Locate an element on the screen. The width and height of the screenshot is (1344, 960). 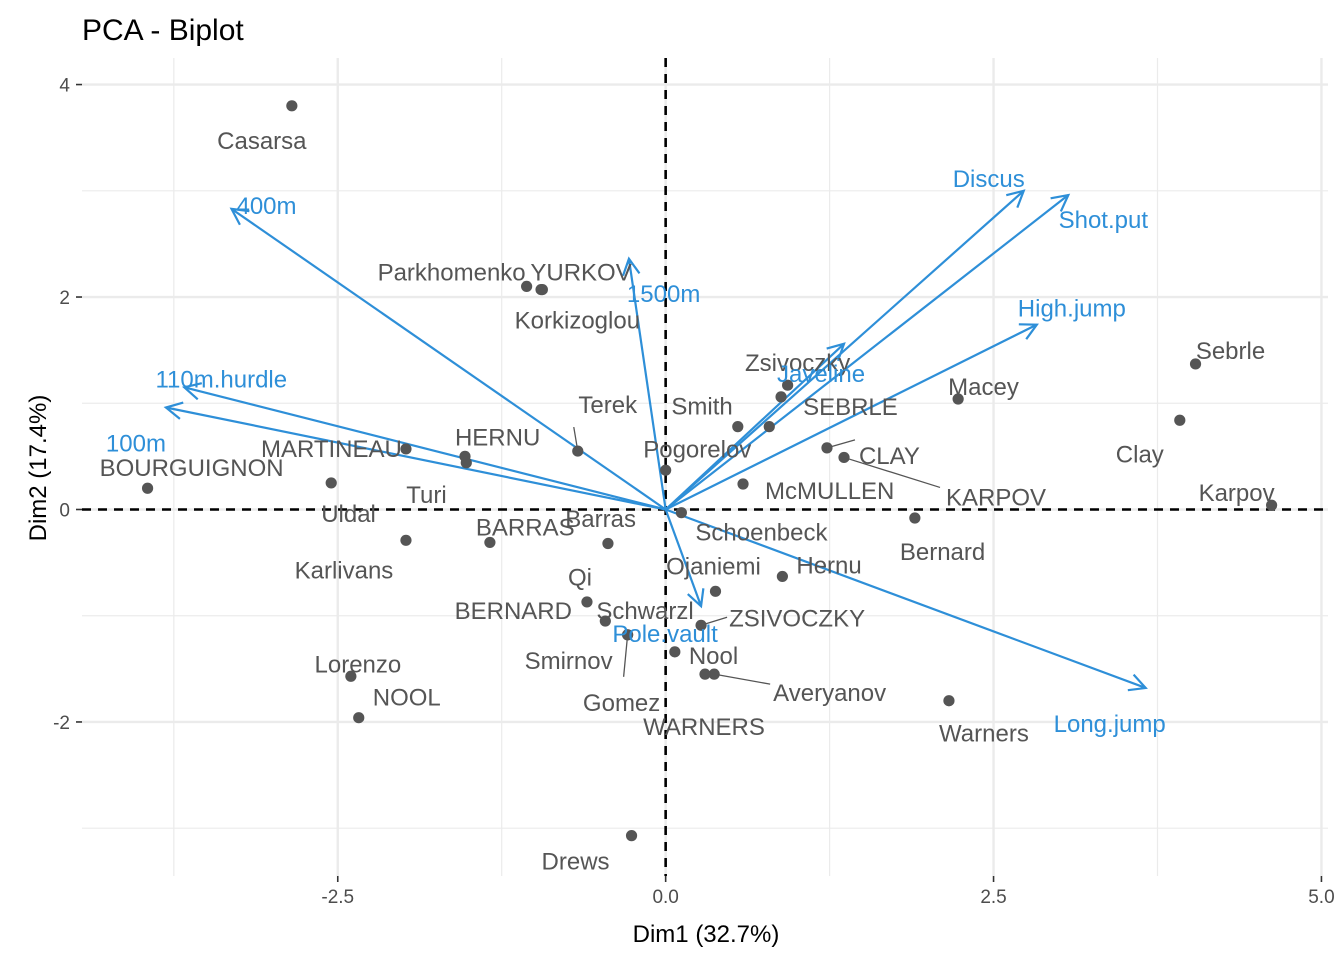
individual-label: Macey is located at coordinates (983, 387).